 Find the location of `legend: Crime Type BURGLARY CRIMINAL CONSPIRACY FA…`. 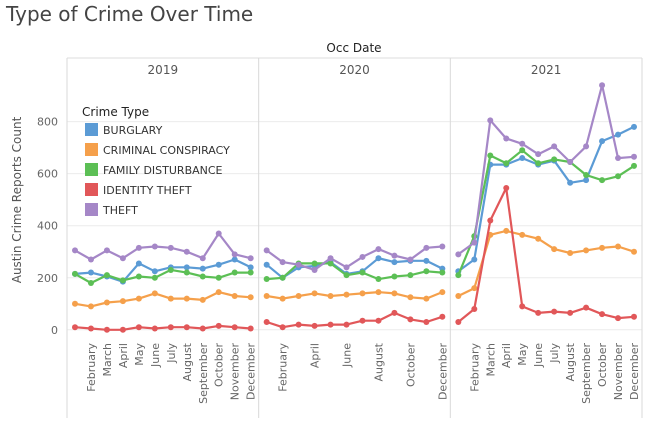

legend: Crime Type BURGLARY CRIMINAL CONSPIRACY FA… is located at coordinates (156, 161).